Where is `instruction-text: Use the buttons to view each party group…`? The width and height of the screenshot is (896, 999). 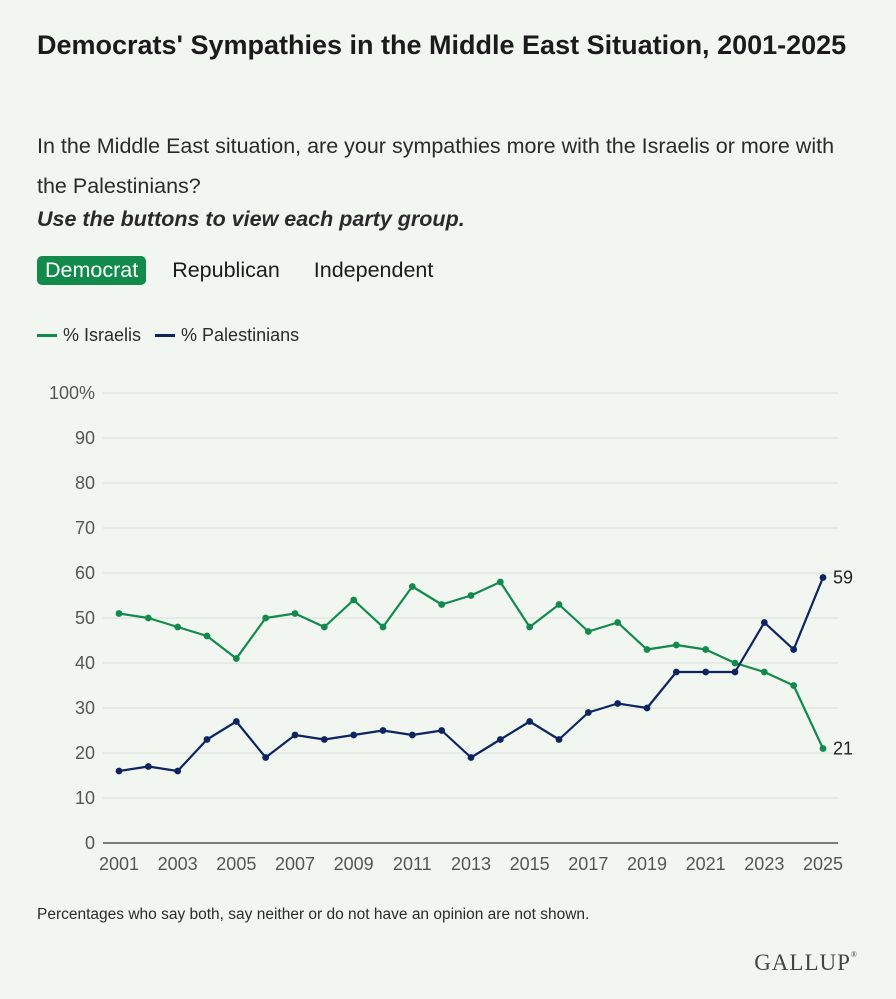
instruction-text: Use the buttons to view each party group… is located at coordinates (251, 219).